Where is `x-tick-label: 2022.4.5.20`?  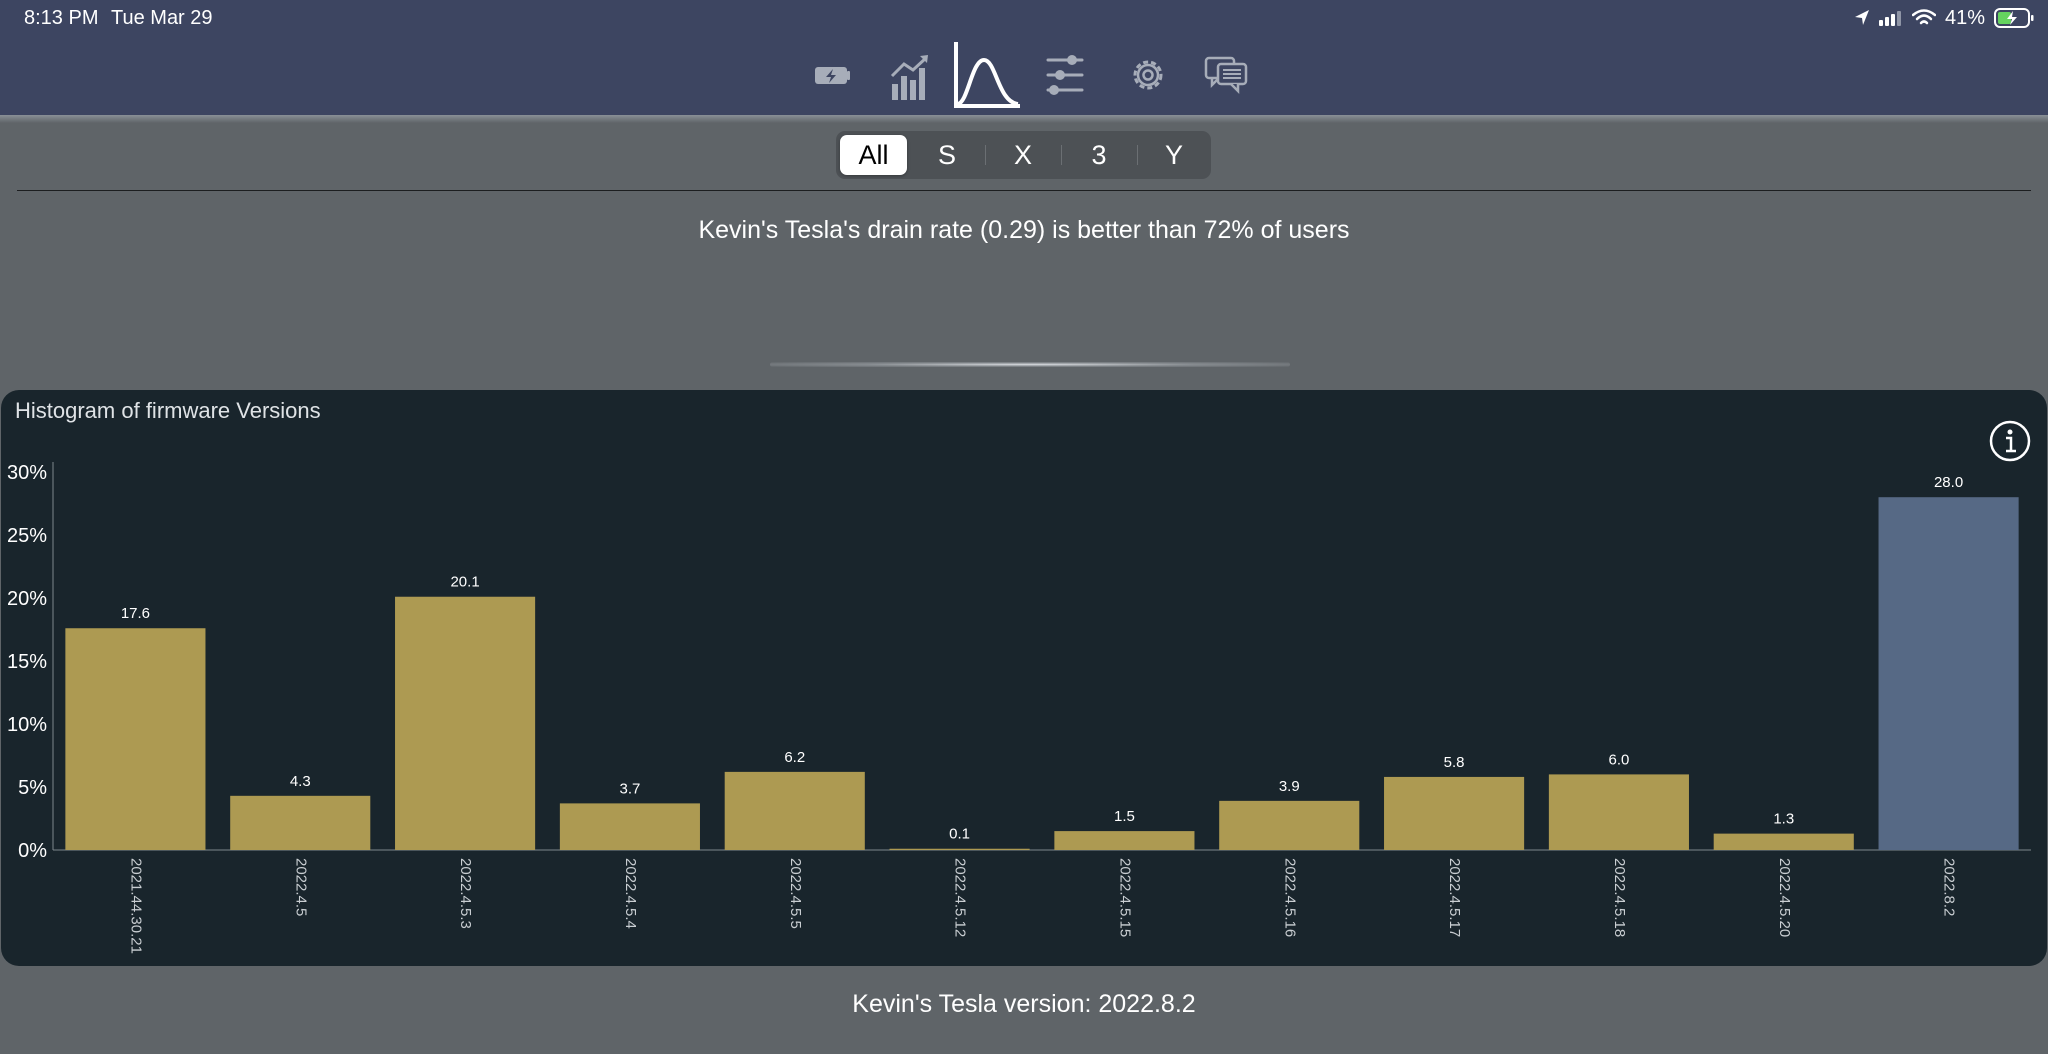 x-tick-label: 2022.4.5.20 is located at coordinates (1784, 897).